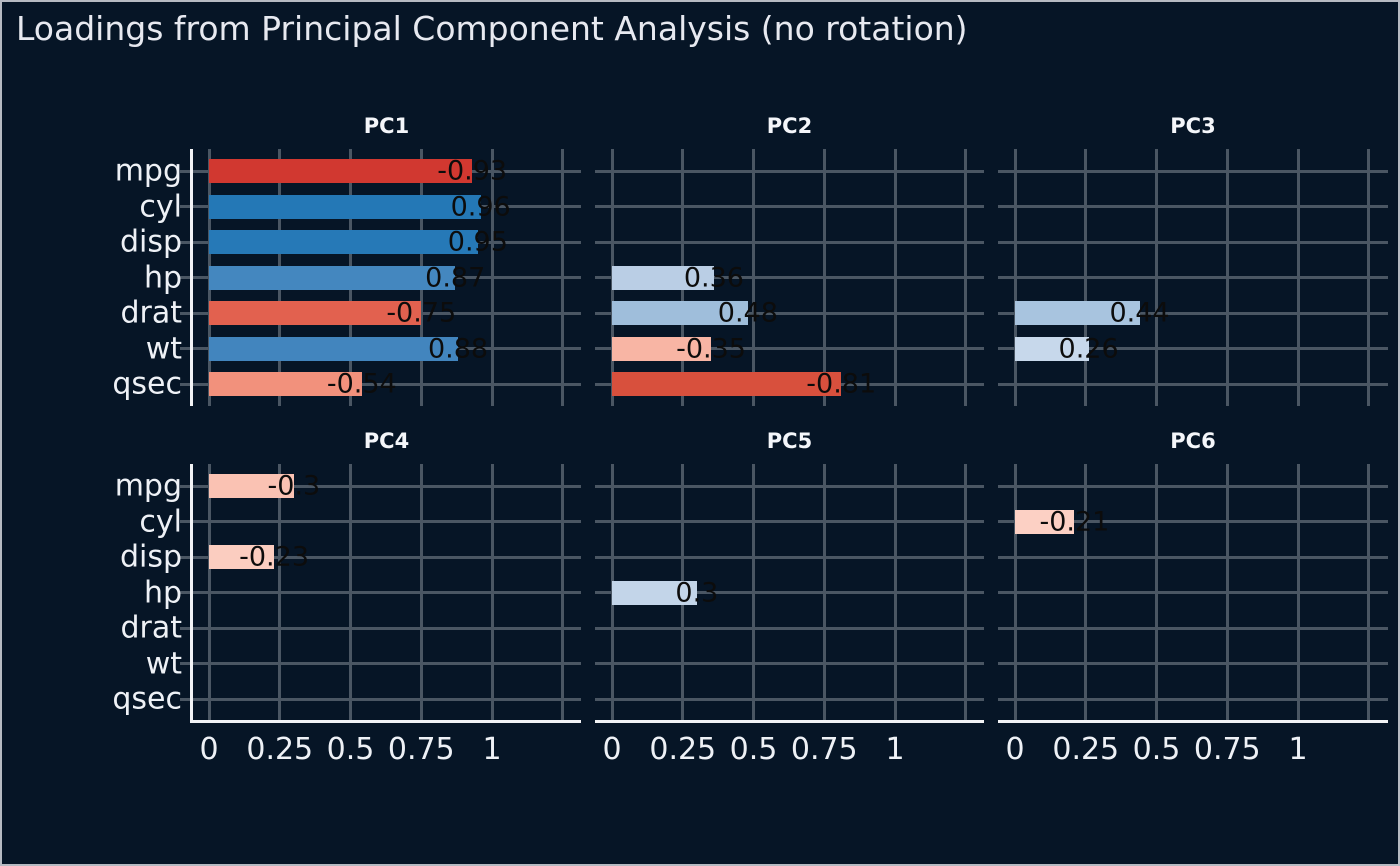  What do you see at coordinates (151, 628) in the screenshot?
I see `y-axis-label-drat: drat` at bounding box center [151, 628].